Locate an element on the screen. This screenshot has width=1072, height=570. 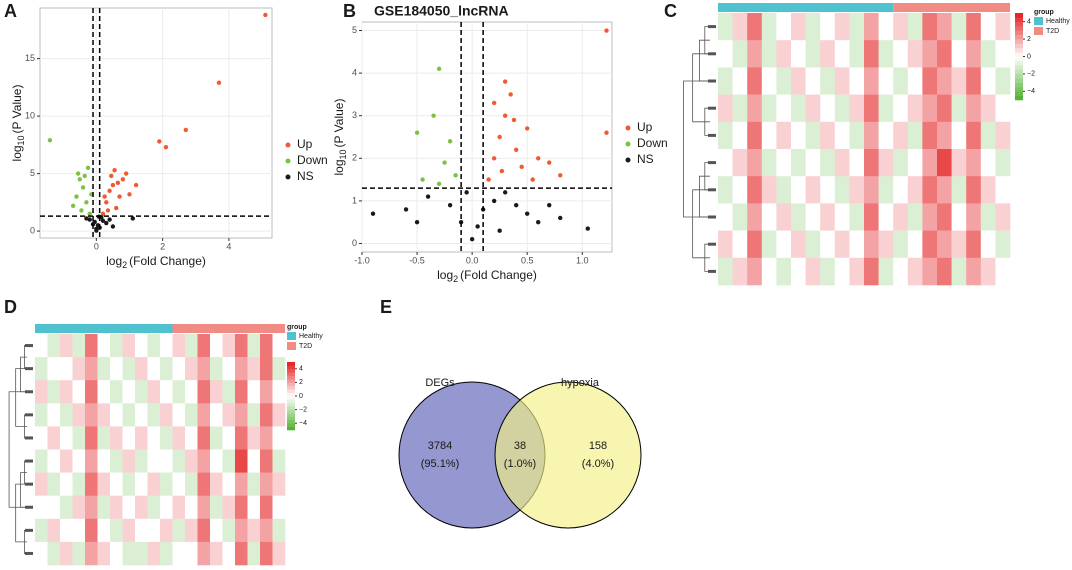
x-tick-label: -1.0 is located at coordinates (362, 260).